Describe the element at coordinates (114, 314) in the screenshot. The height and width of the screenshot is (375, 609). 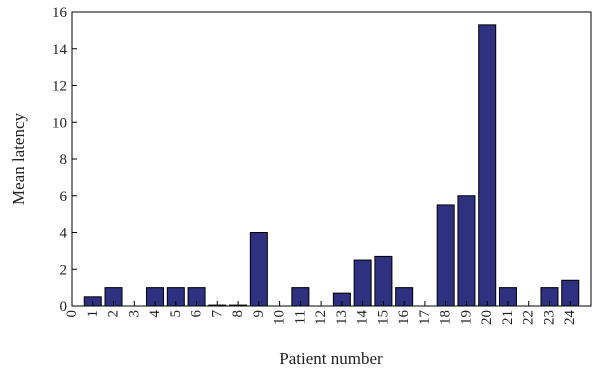
I see `x-tick-label: 2` at that location.